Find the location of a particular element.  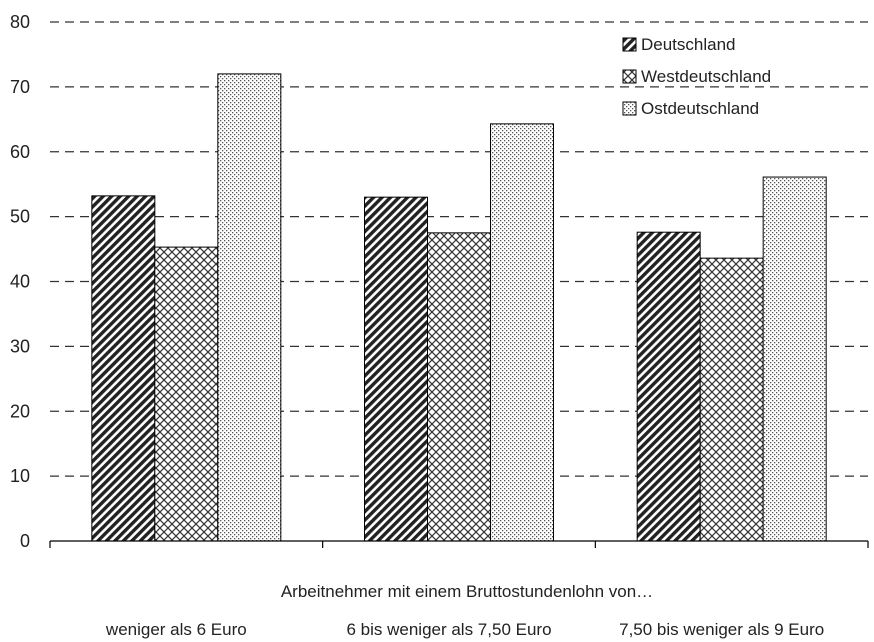

legend-swatch-westdeutschland is located at coordinates (629, 76).